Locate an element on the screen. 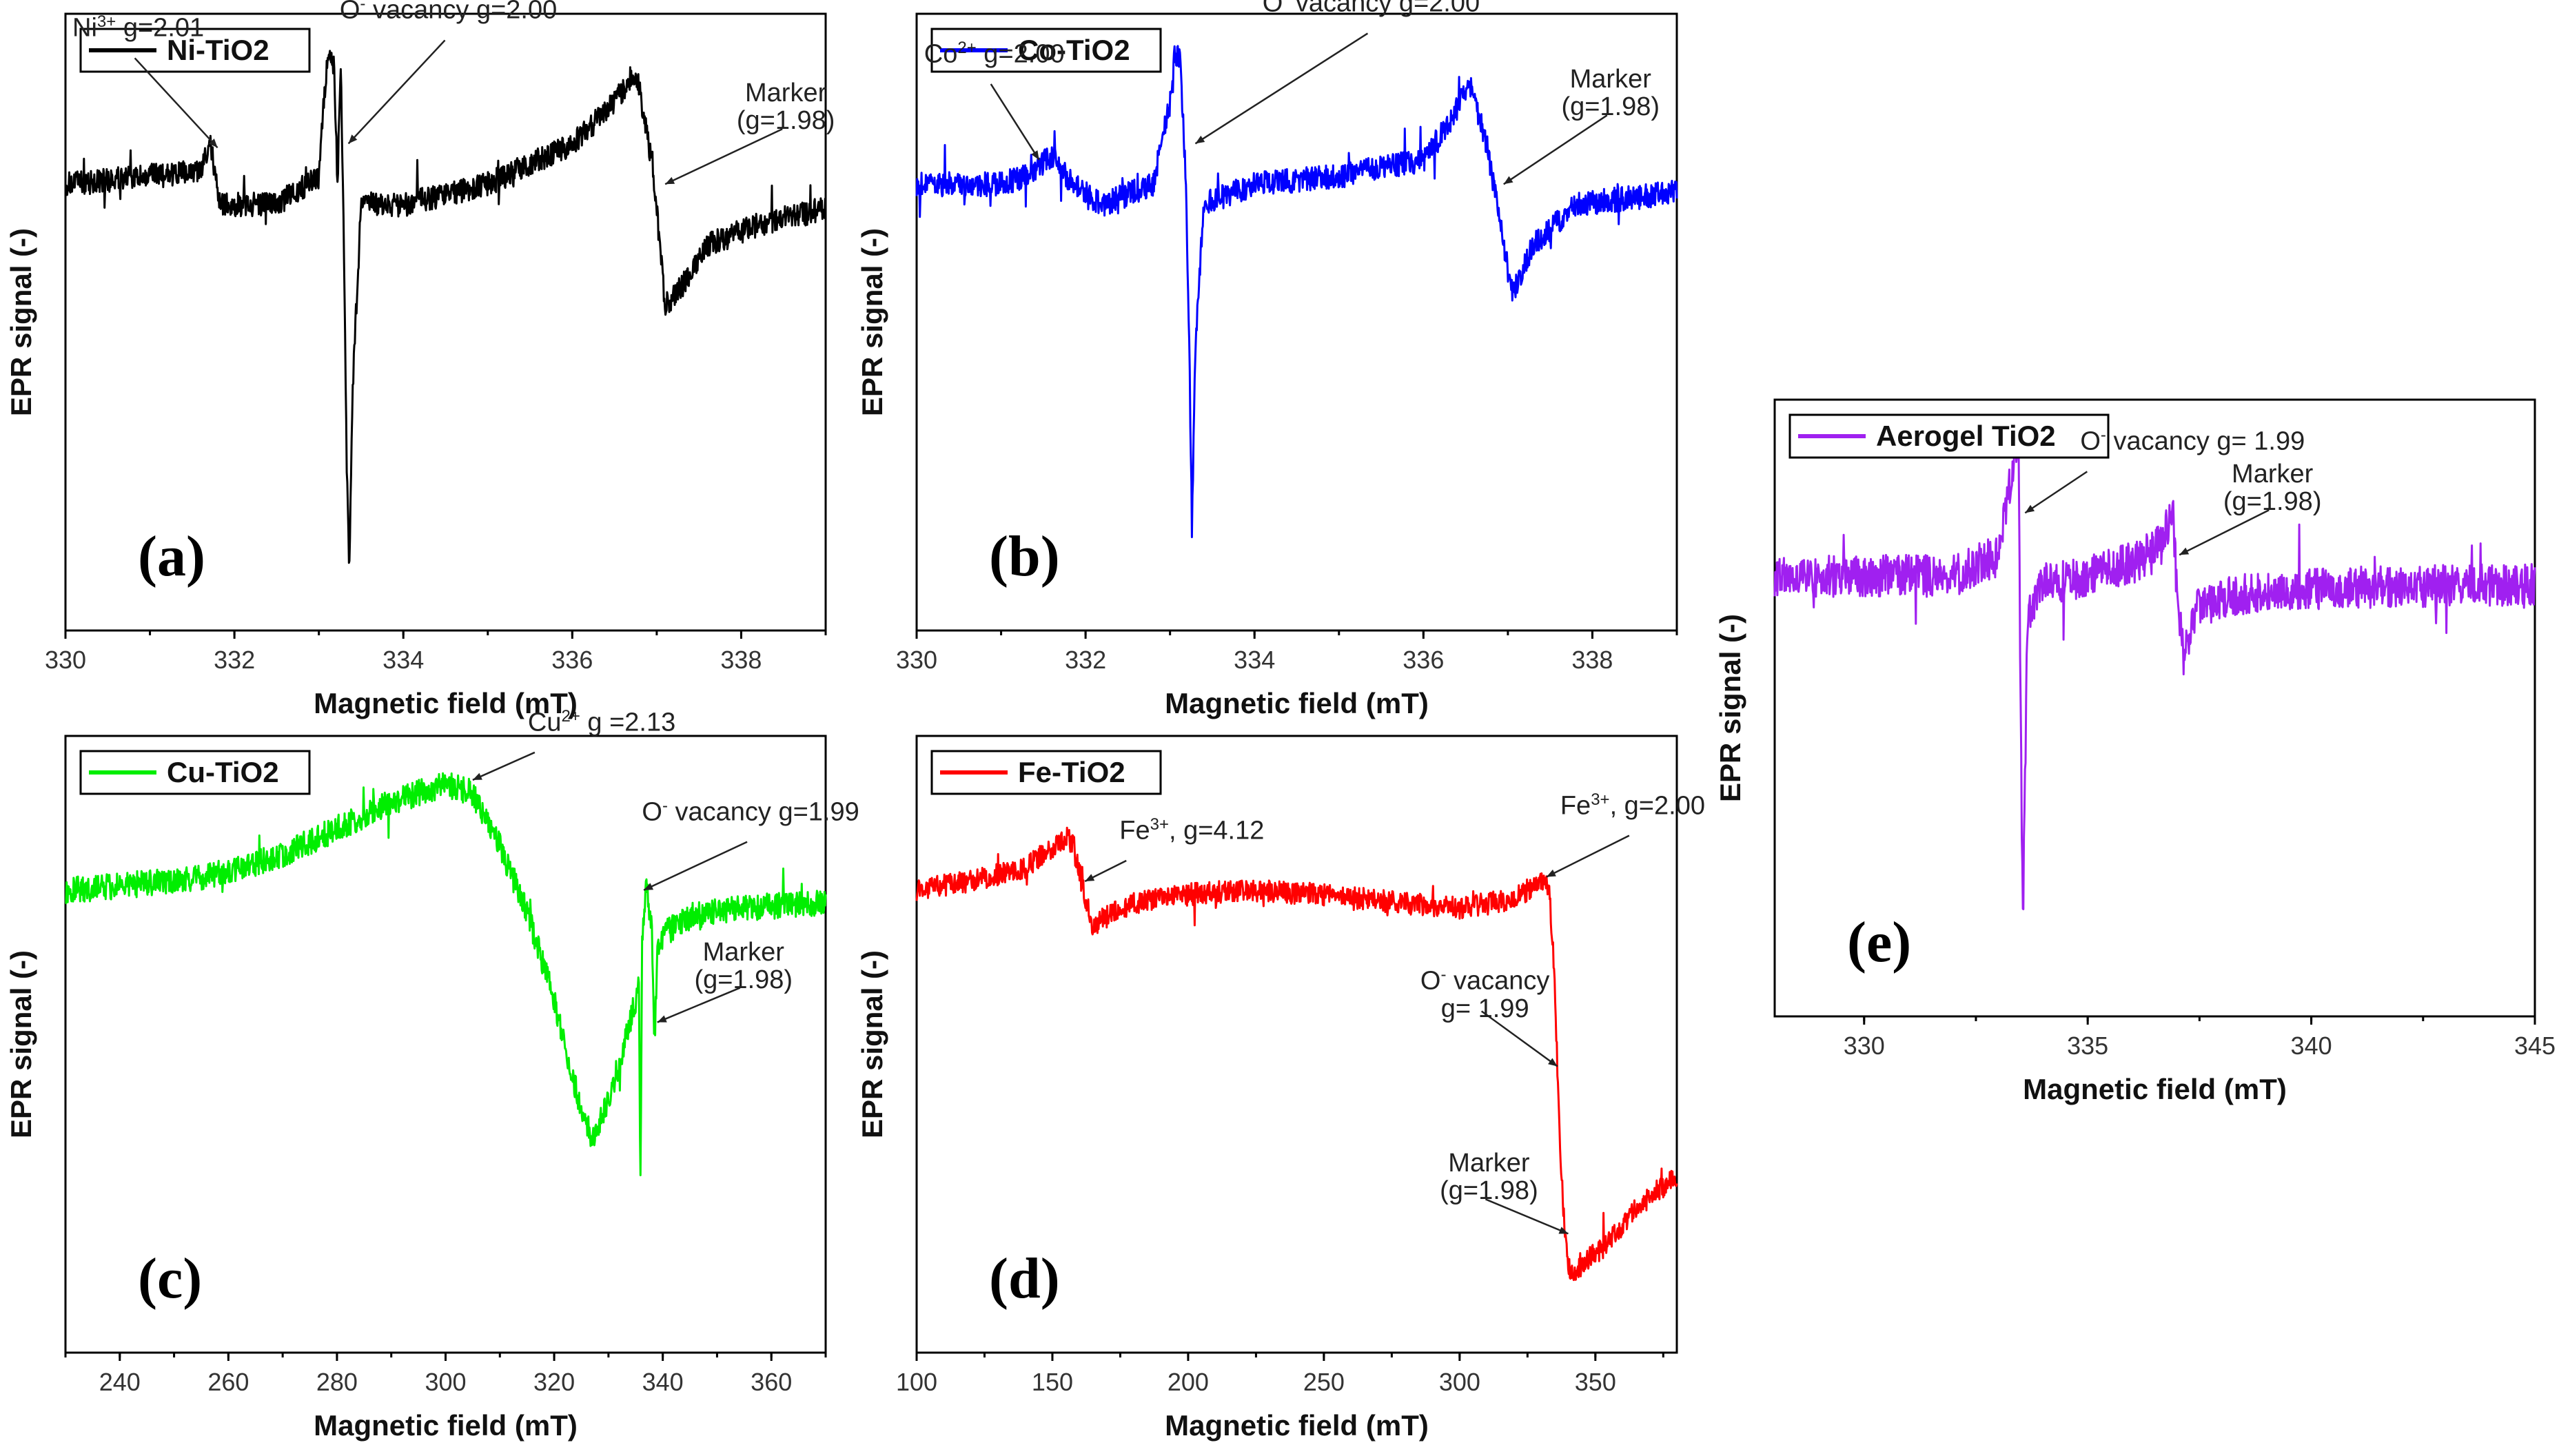 The width and height of the screenshot is (2559, 1456). x-tick-label: 150 is located at coordinates (1052, 1382).